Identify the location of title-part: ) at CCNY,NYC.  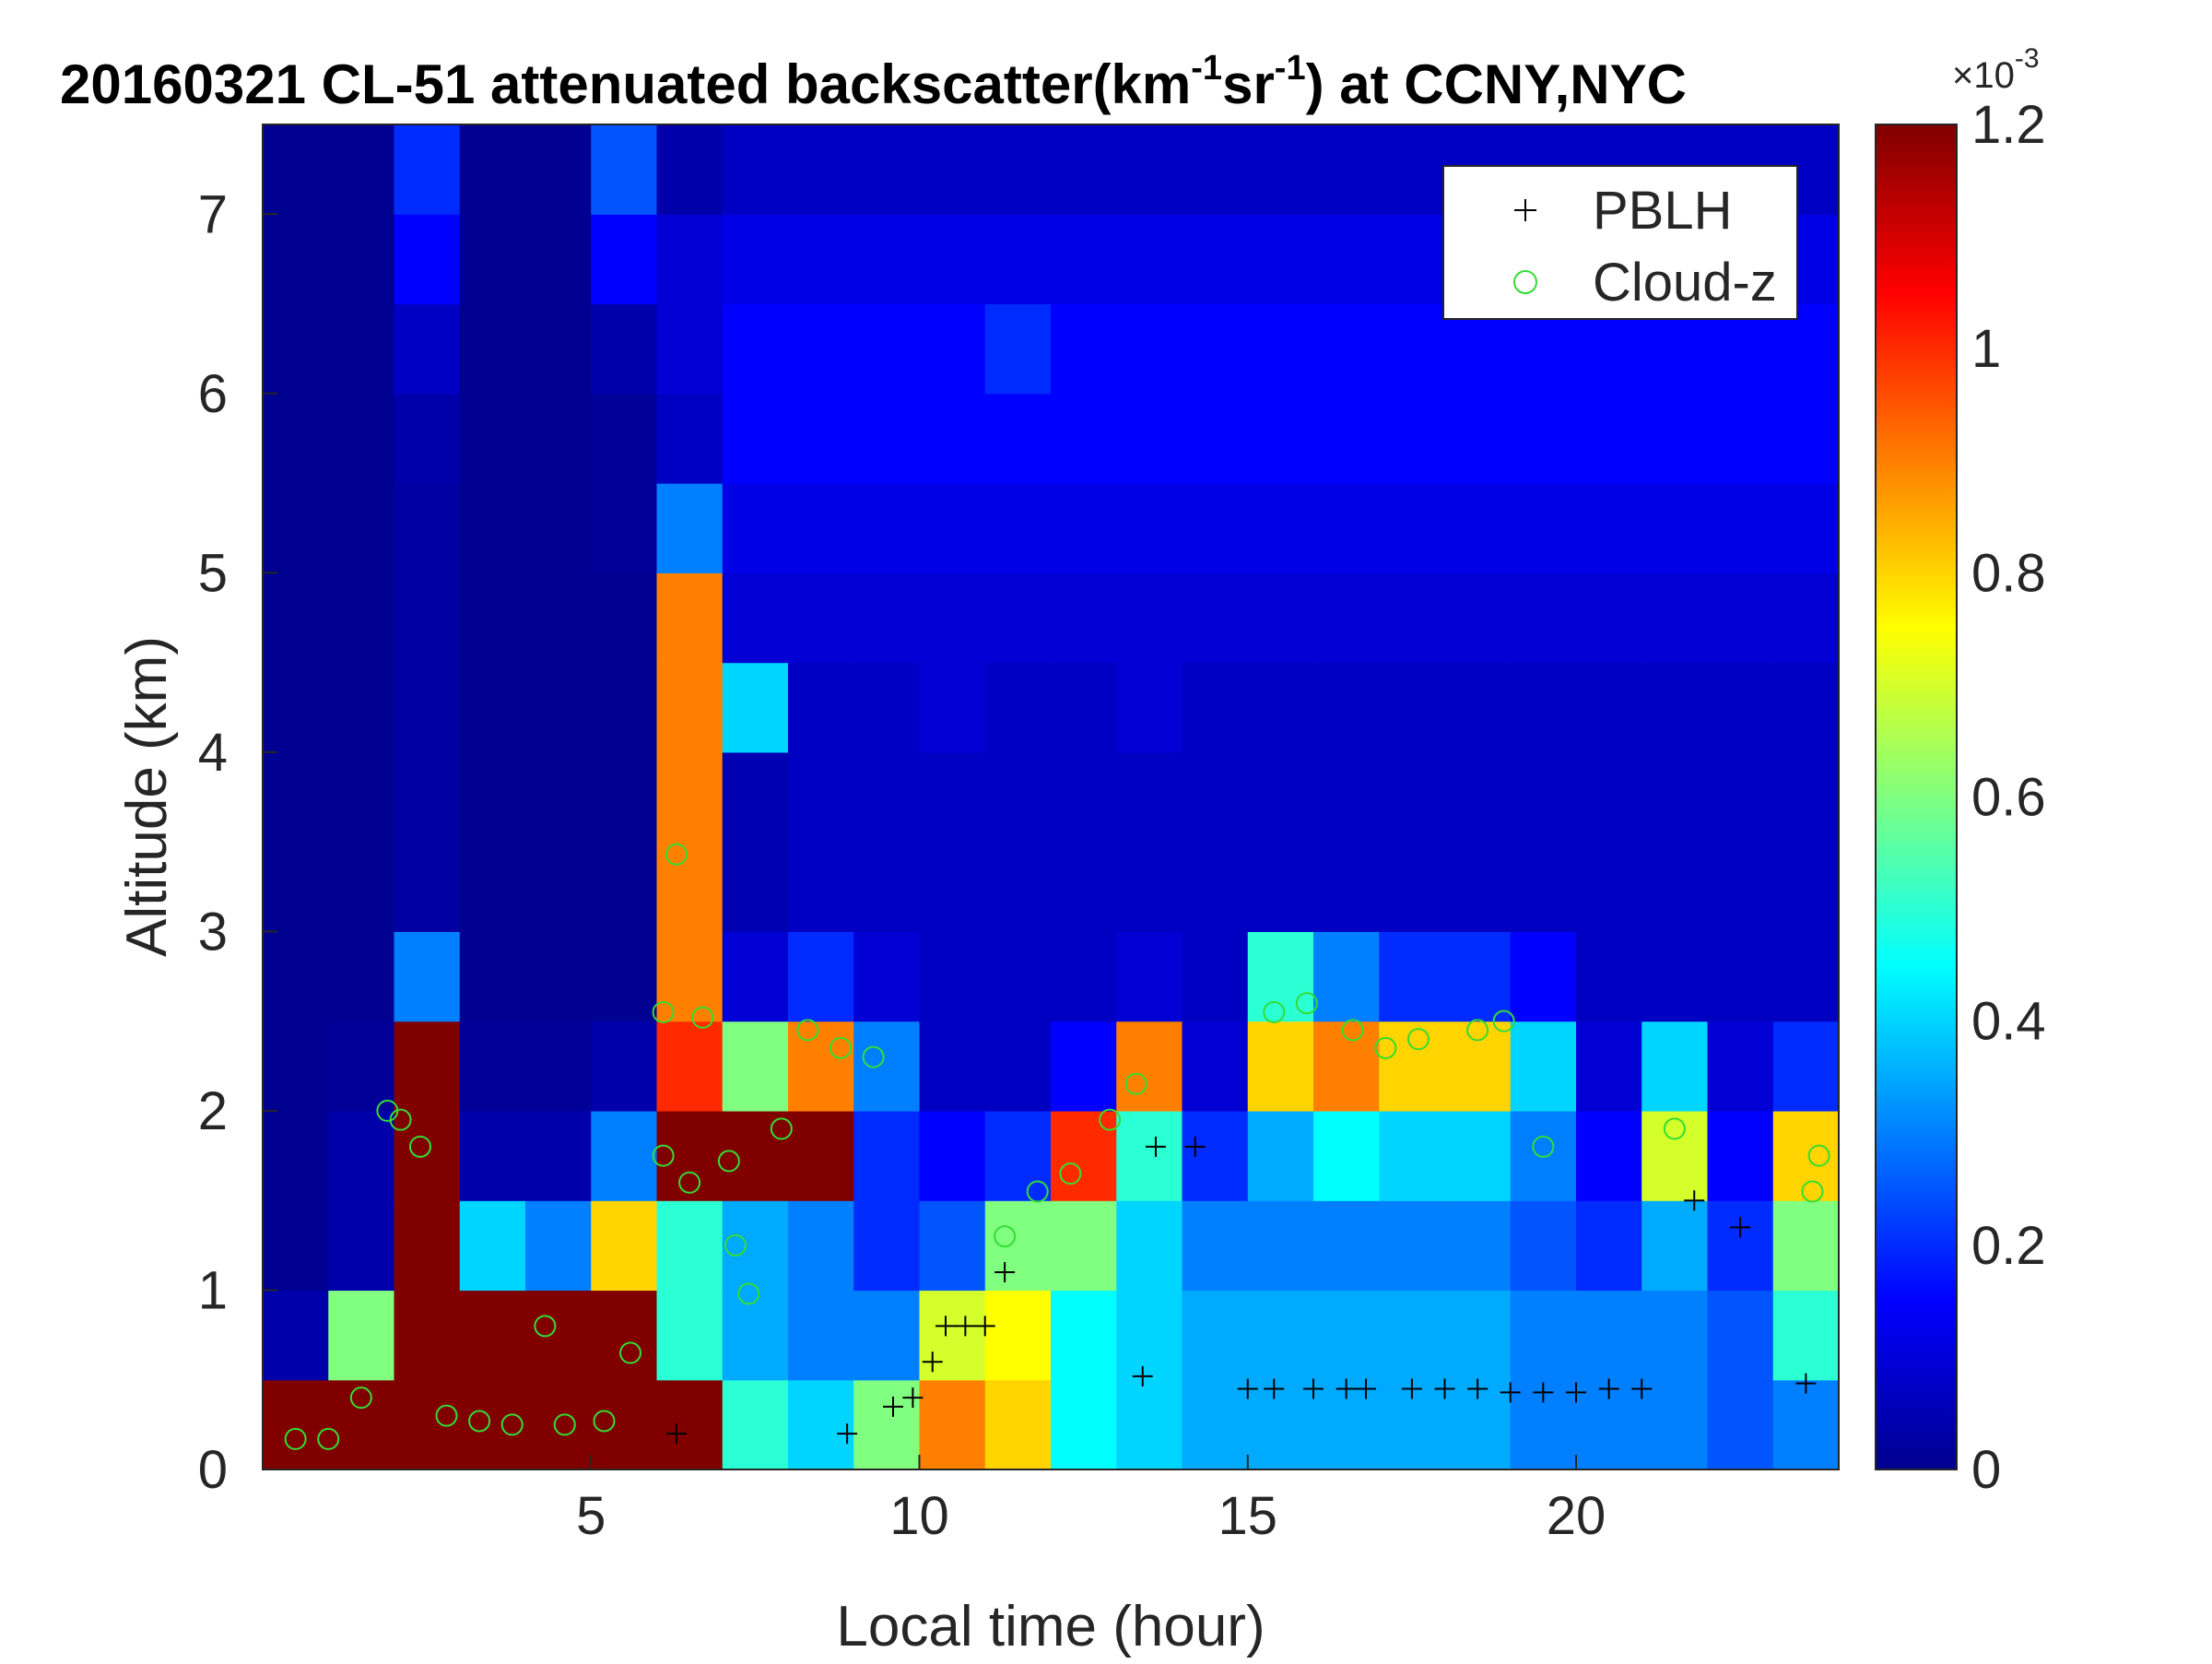
(1496, 84).